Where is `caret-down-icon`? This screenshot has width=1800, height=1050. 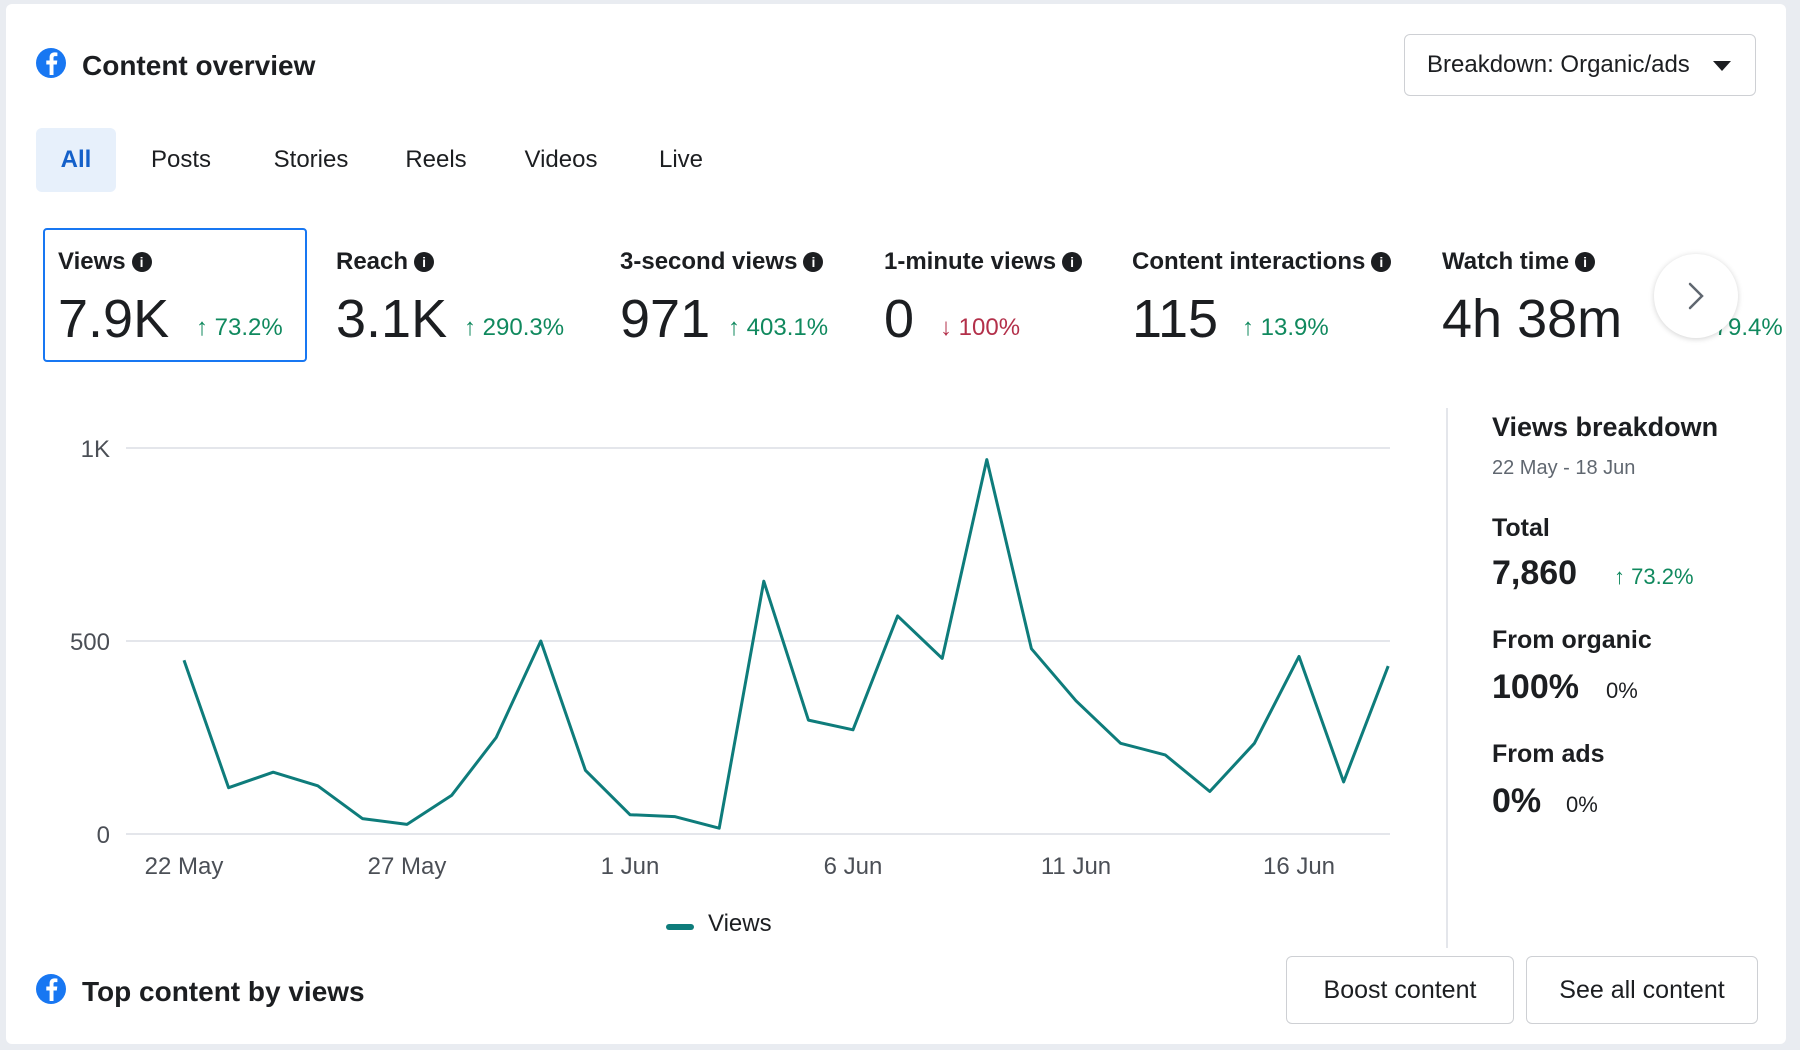
caret-down-icon is located at coordinates (1722, 66).